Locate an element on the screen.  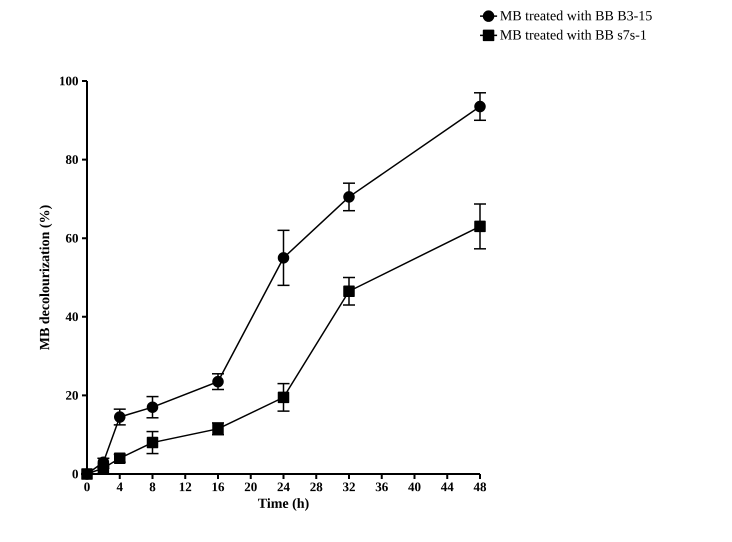
y-tick-label: 80 is located at coordinates (72, 159).